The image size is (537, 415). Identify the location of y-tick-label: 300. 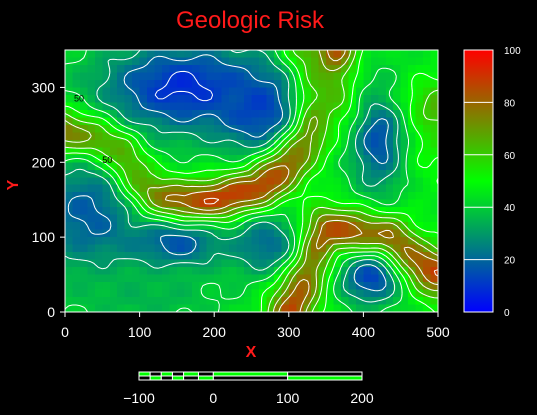
(44, 87).